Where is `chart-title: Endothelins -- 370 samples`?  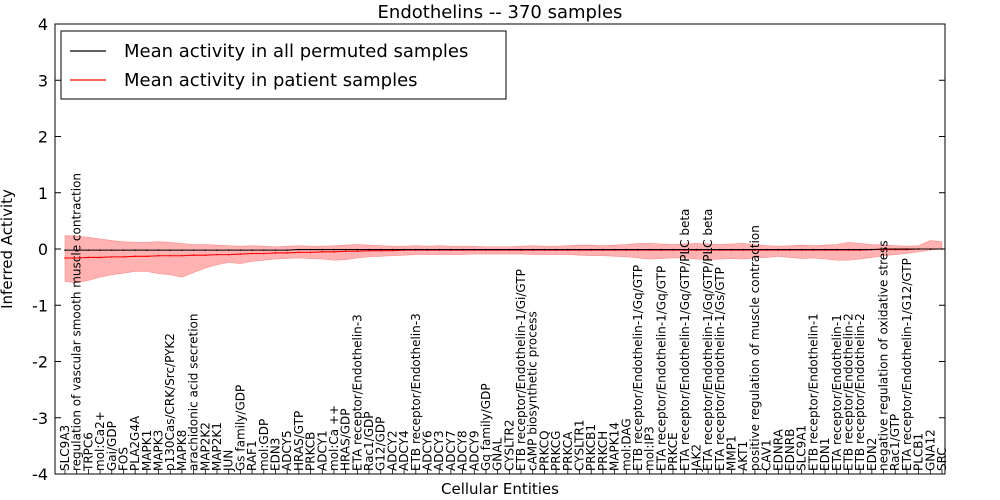 chart-title: Endothelins -- 370 samples is located at coordinates (500, 12).